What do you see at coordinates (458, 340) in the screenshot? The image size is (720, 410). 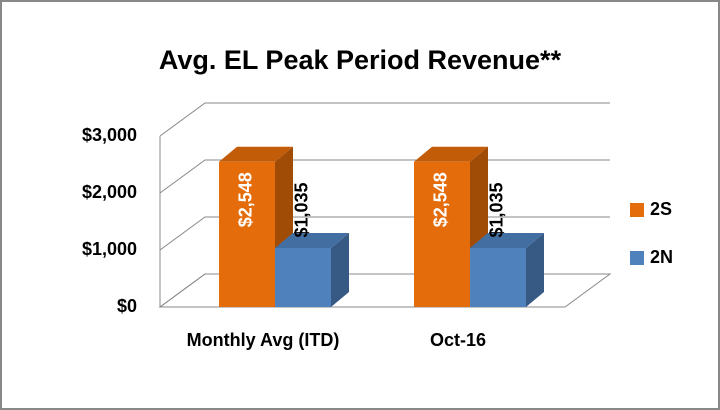 I see `x-tick-label: Oct-16` at bounding box center [458, 340].